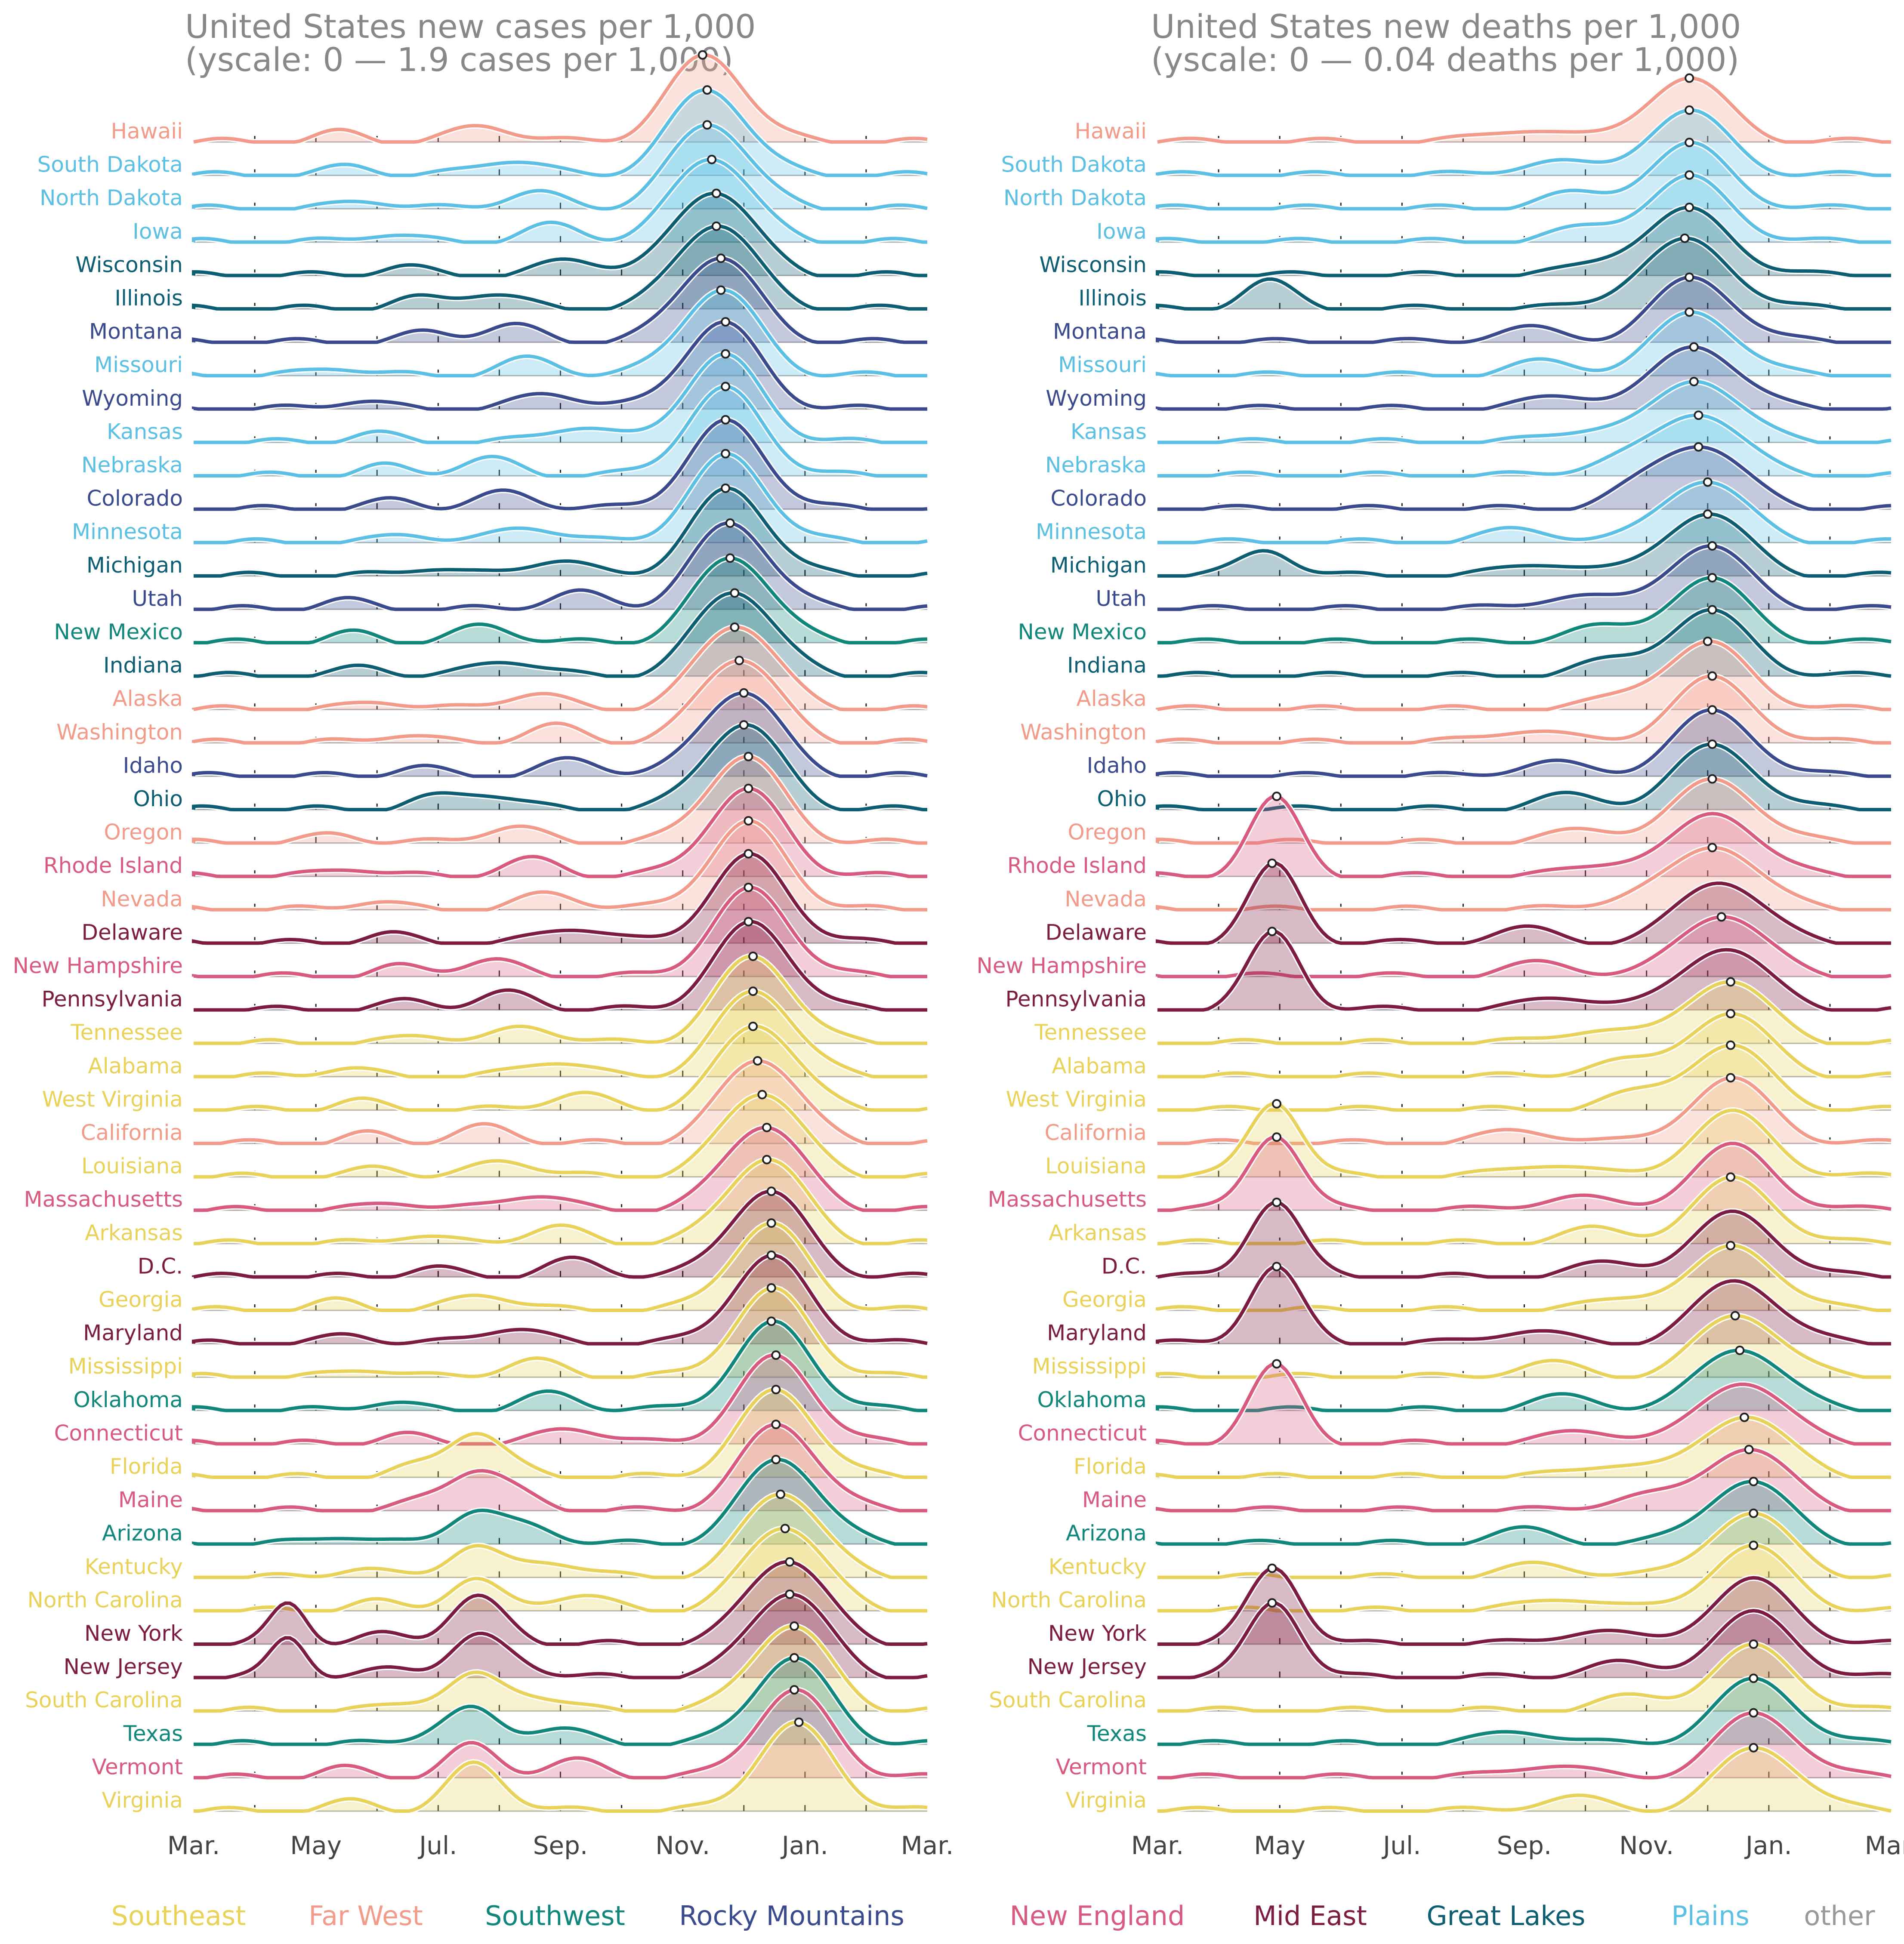  What do you see at coordinates (1097, 1333) in the screenshot?
I see `state-label: Maryland` at bounding box center [1097, 1333].